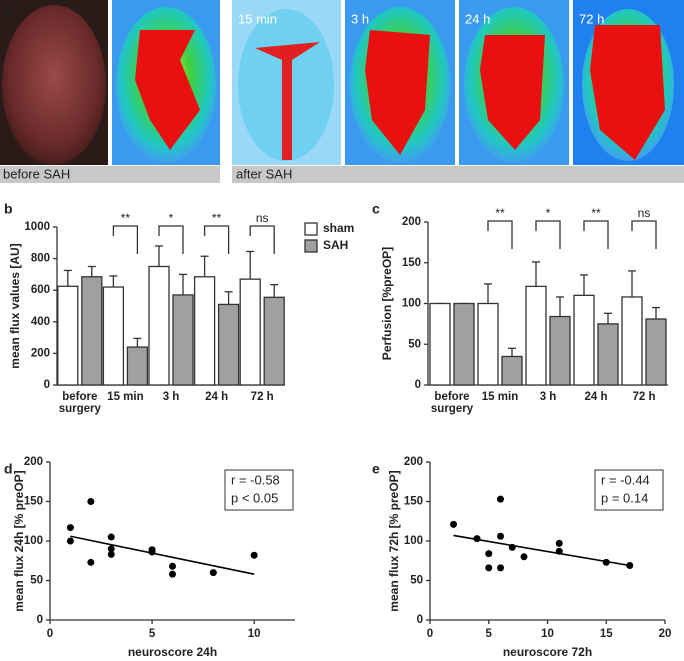 This screenshot has width=684, height=661. Describe the element at coordinates (172, 652) in the screenshot. I see `x-axis-label: neuroscore 24h` at that location.